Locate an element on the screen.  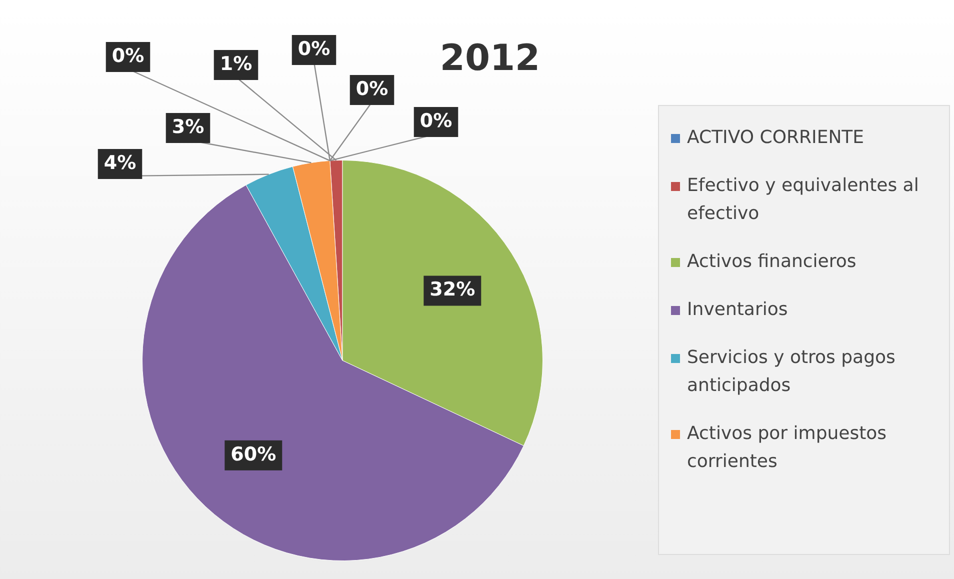
legend-label: ACTIVO CORRIENTE is located at coordinates (775, 138).